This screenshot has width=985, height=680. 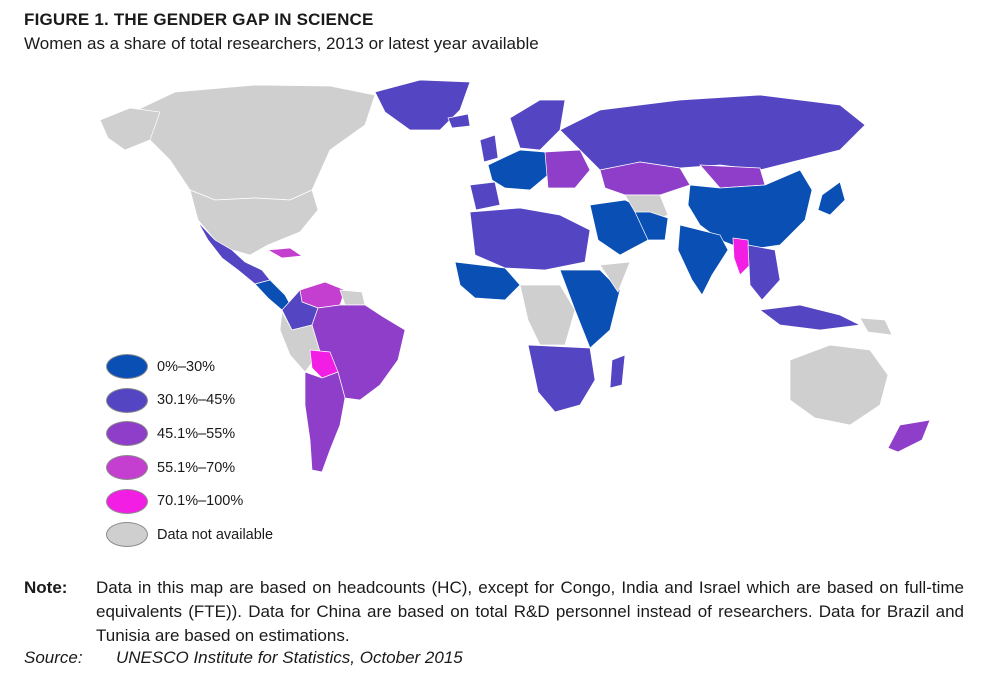 What do you see at coordinates (325, 422) in the screenshot?
I see `argentina-chile-region` at bounding box center [325, 422].